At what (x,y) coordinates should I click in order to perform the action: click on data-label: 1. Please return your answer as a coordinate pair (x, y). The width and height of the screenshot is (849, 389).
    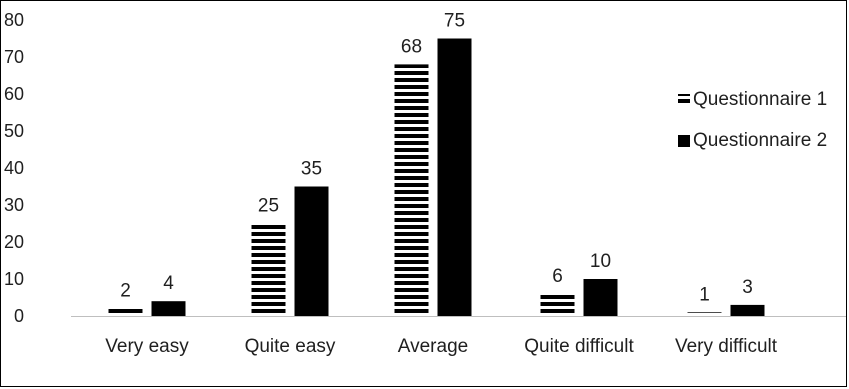
    Looking at the image, I should click on (704, 294).